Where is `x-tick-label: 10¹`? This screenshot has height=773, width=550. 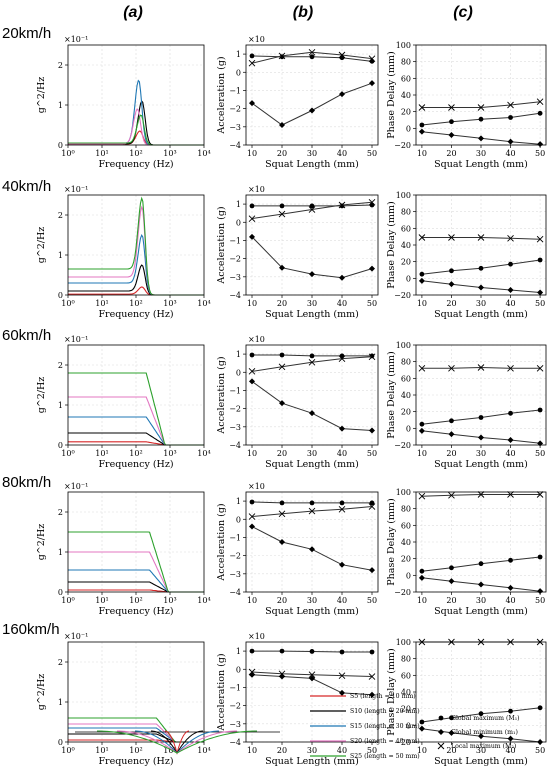
x-tick-label: 10¹ is located at coordinates (101, 303).